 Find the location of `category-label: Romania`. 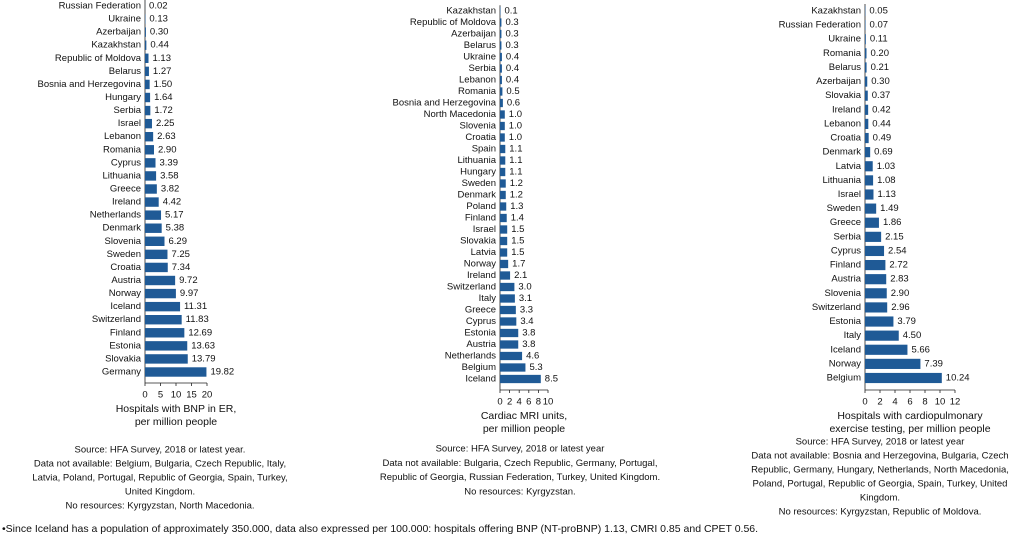

category-label: Romania is located at coordinates (122, 149).